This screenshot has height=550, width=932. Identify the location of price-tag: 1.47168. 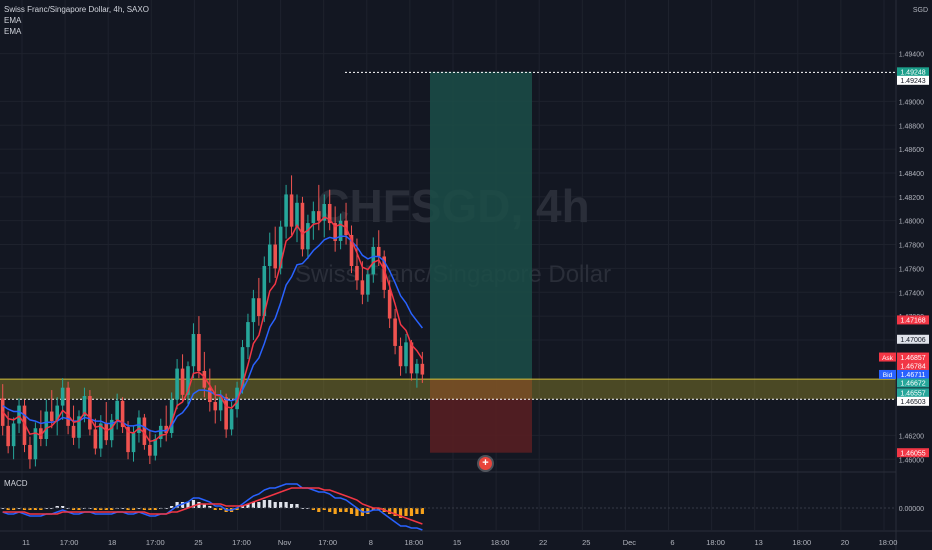
(913, 320).